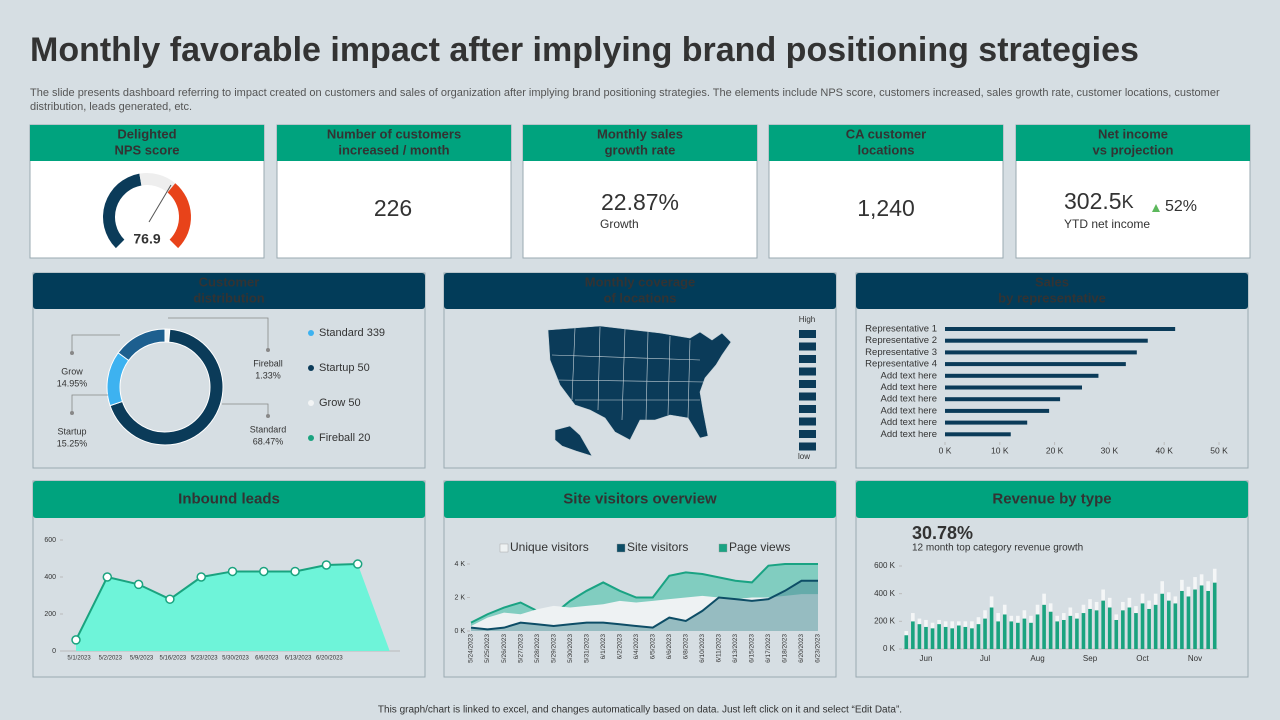 The image size is (1280, 720). What do you see at coordinates (640, 281) in the screenshot?
I see `panel-header-text: Monthly coverage` at bounding box center [640, 281].